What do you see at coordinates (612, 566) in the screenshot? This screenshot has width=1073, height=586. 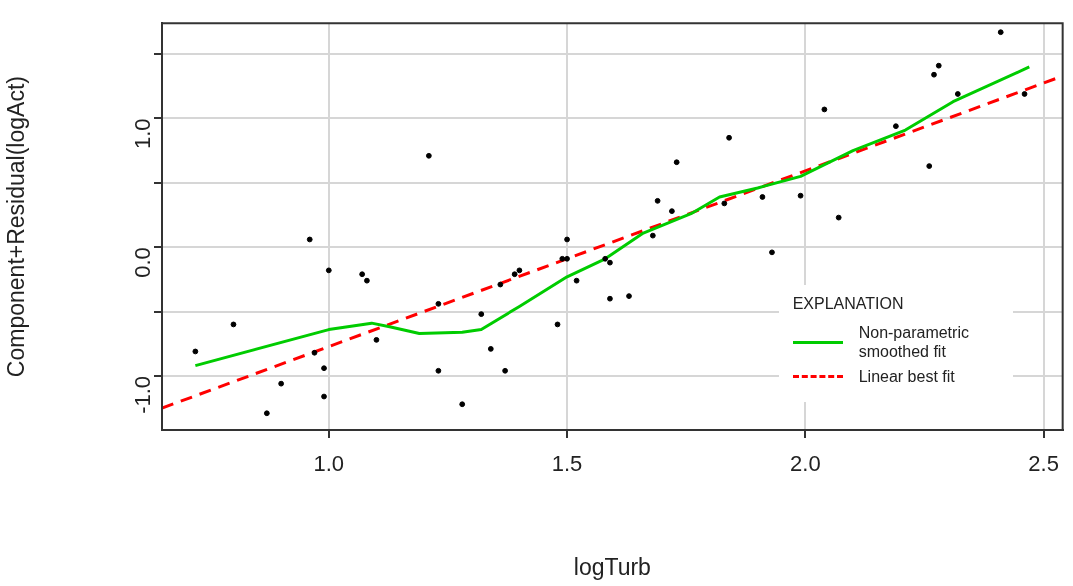 I see `x-axis-title: logTurb` at bounding box center [612, 566].